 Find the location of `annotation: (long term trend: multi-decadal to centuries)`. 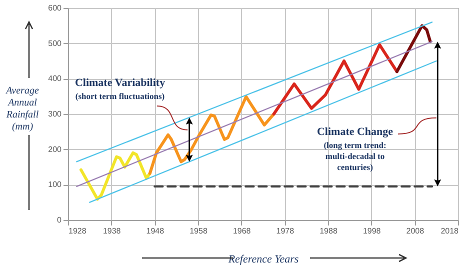

annotation: (long term trend: multi-decadal to centuries) is located at coordinates (355, 156).